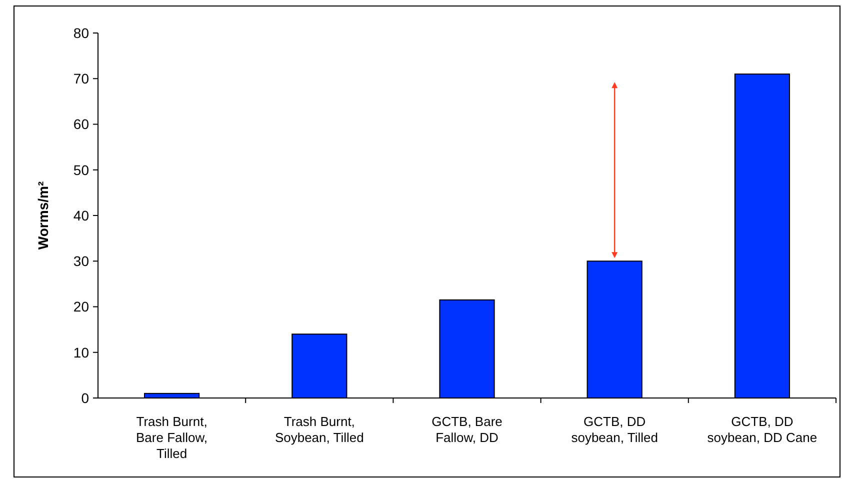  Describe the element at coordinates (81, 32) in the screenshot. I see `y-tick-label: 80` at that location.